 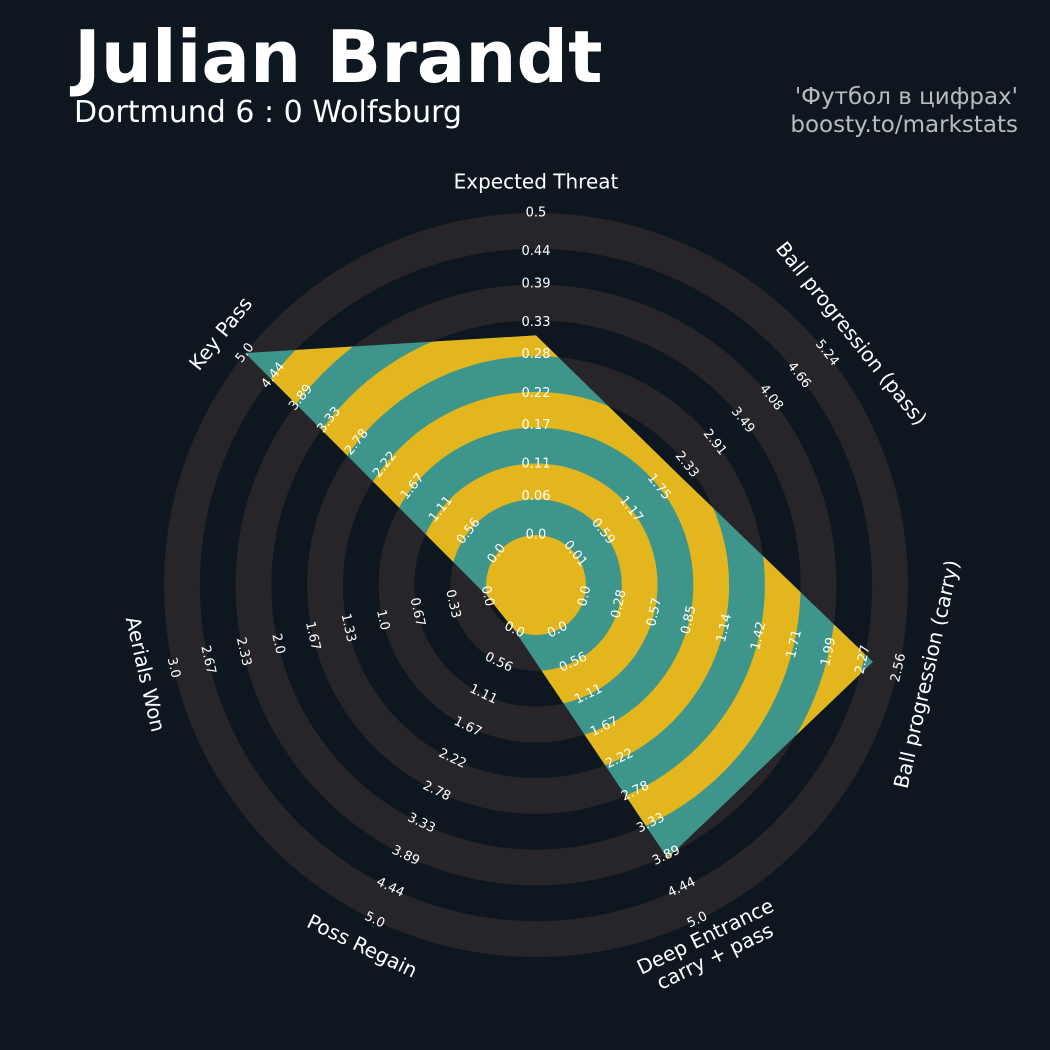 I want to click on tick-label: 0.11, so click(x=536, y=464).